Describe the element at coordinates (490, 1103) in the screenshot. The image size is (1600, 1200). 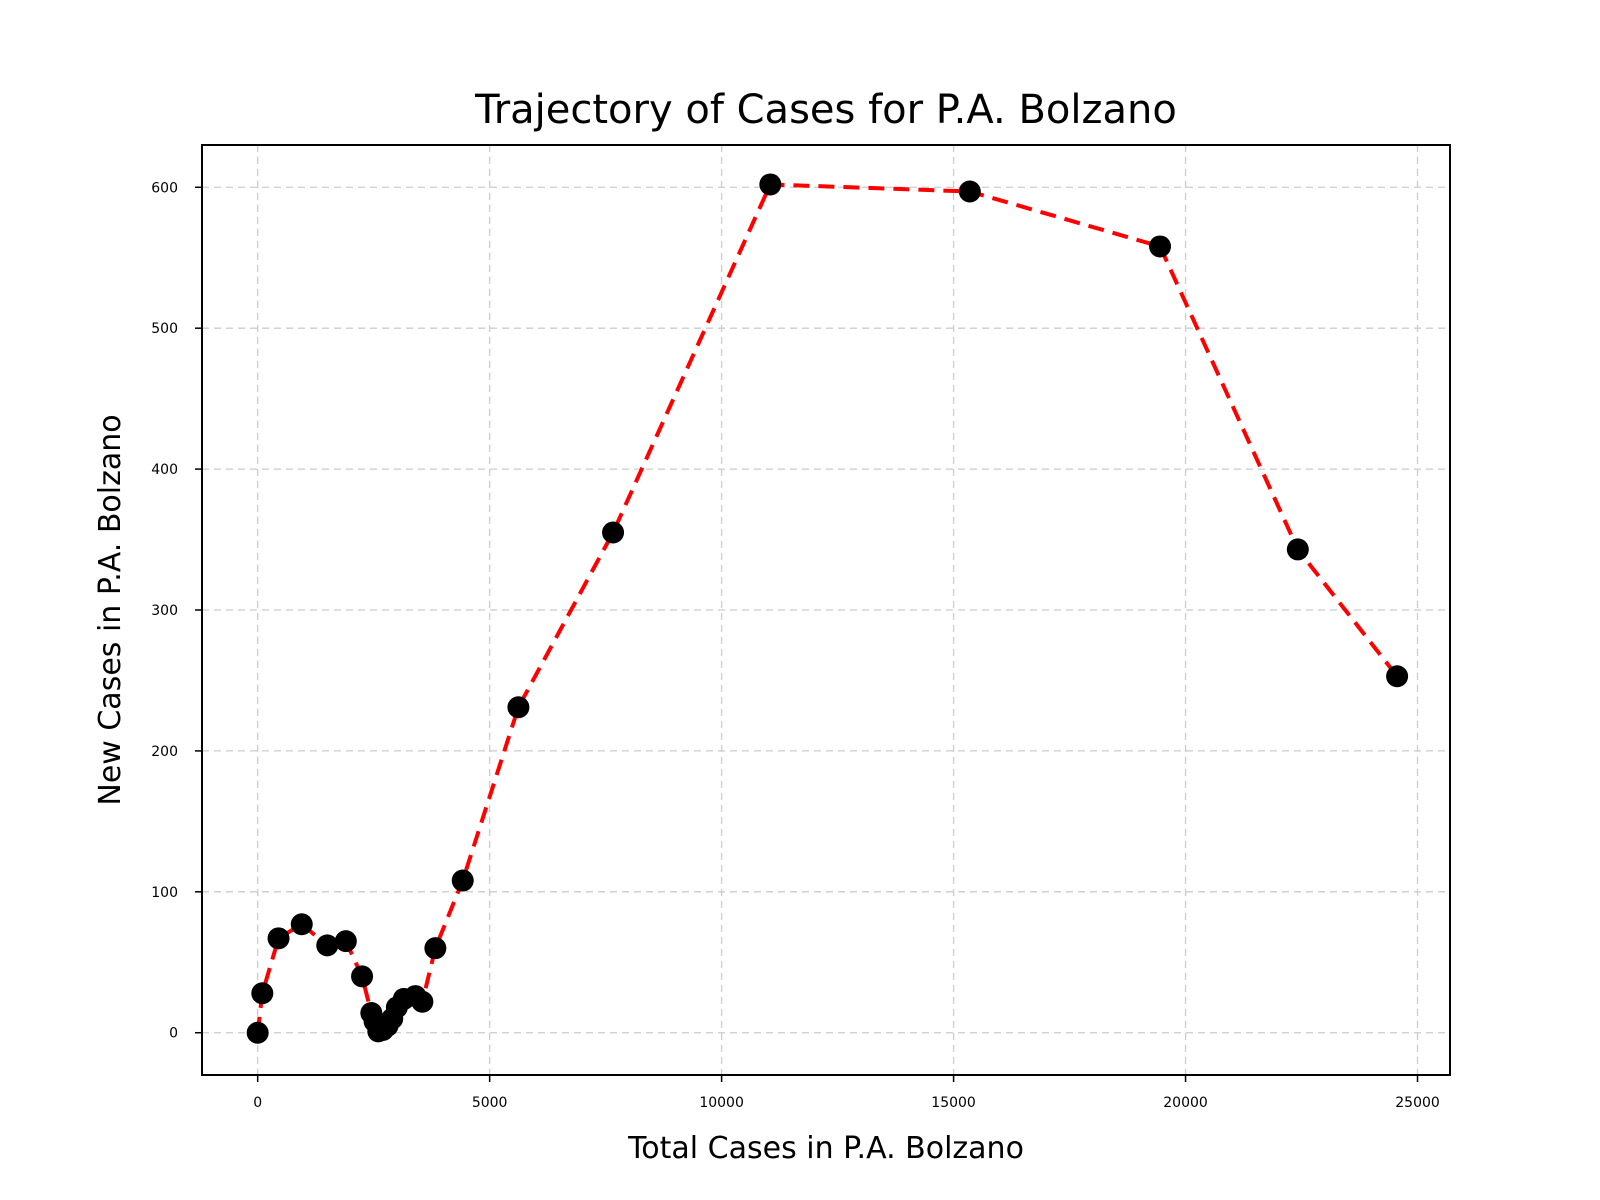
I see `x-tick-label: 5000` at that location.